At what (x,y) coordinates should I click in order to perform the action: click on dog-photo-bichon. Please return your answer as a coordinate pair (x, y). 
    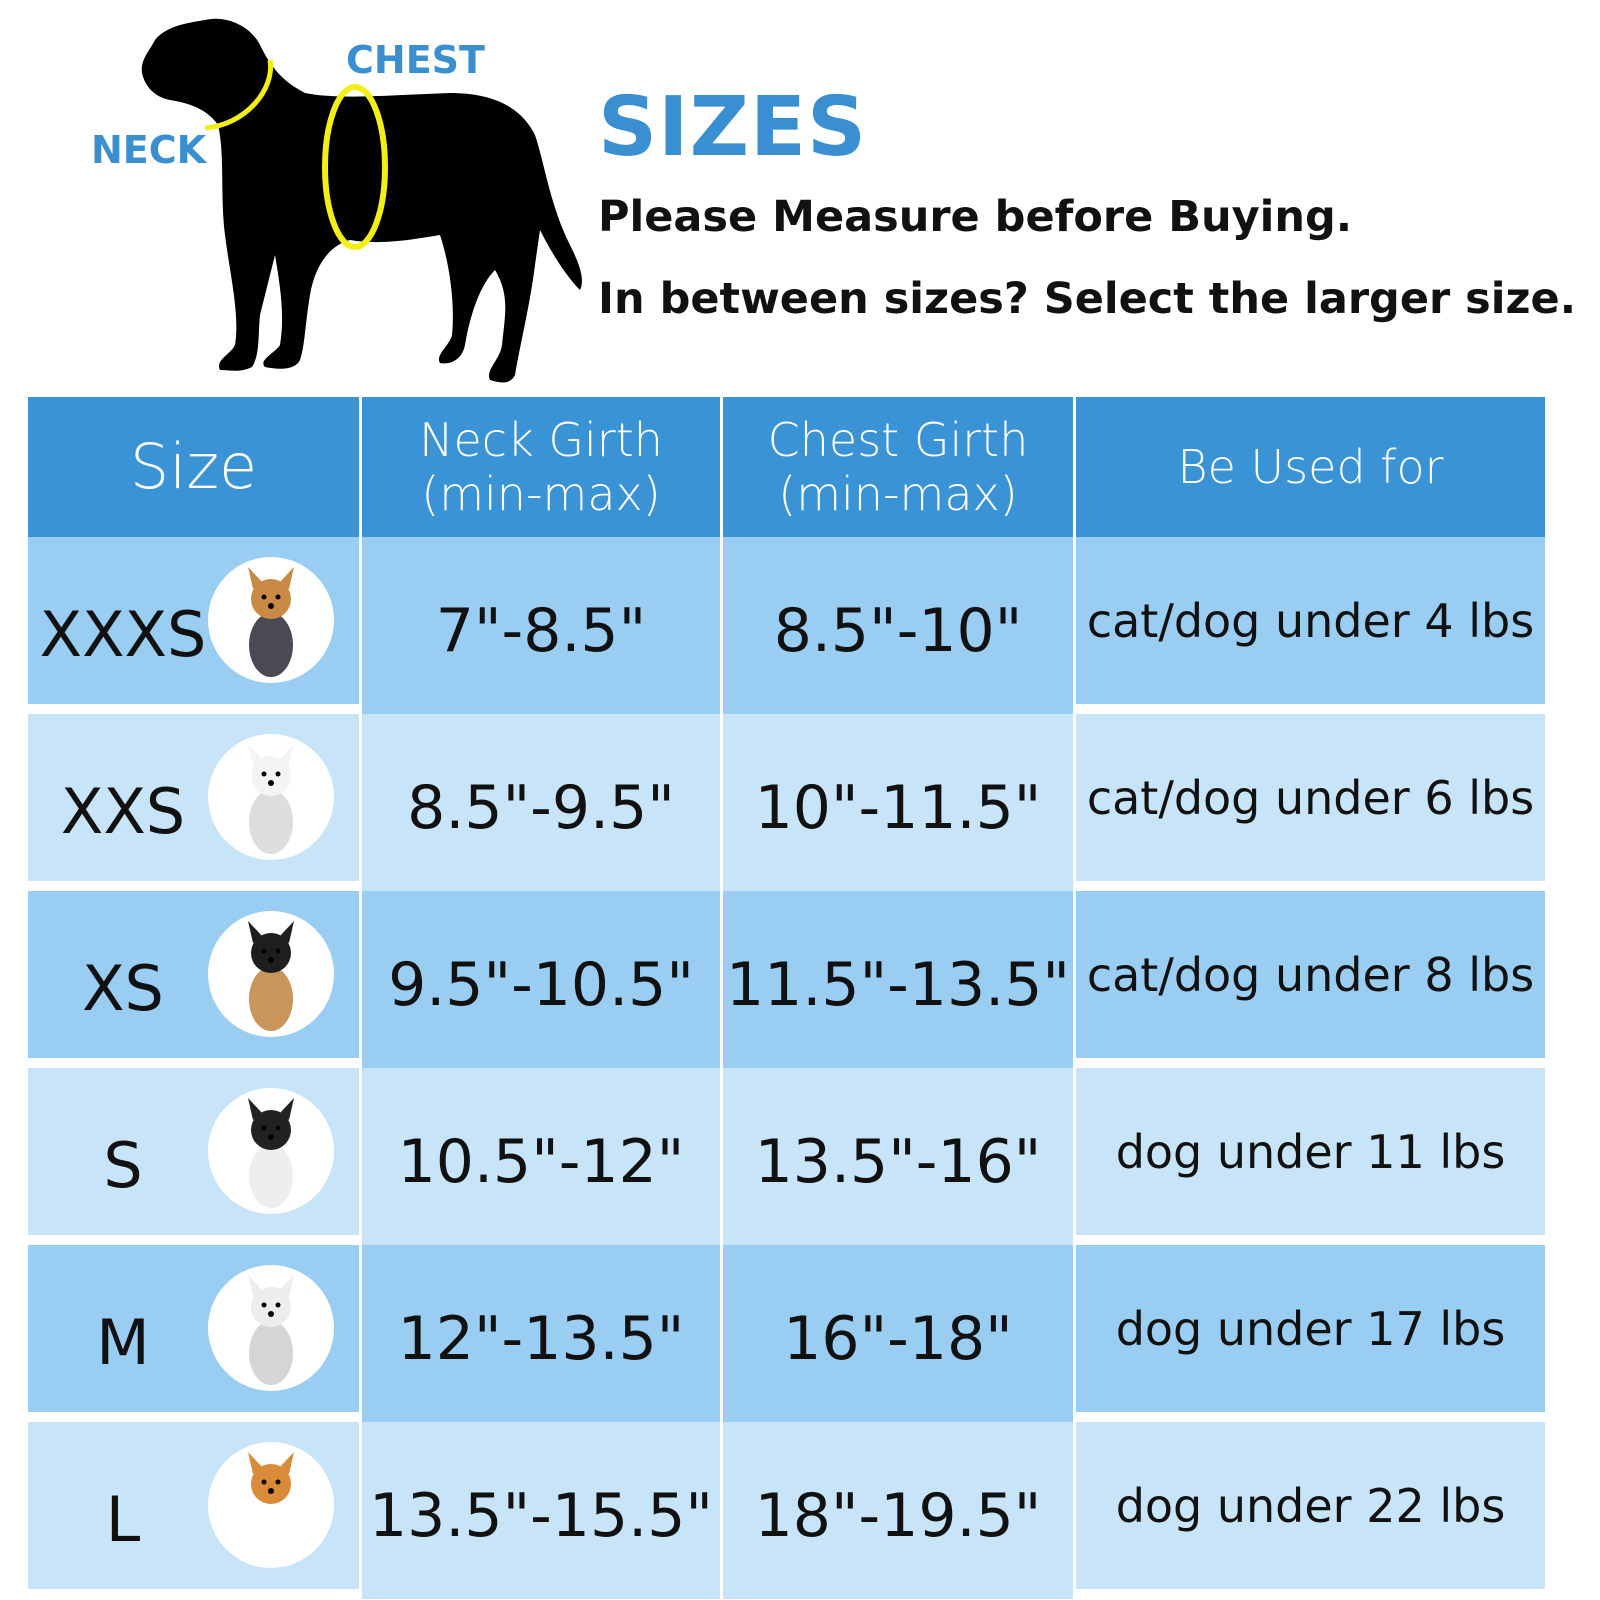
    Looking at the image, I should click on (271, 1328).